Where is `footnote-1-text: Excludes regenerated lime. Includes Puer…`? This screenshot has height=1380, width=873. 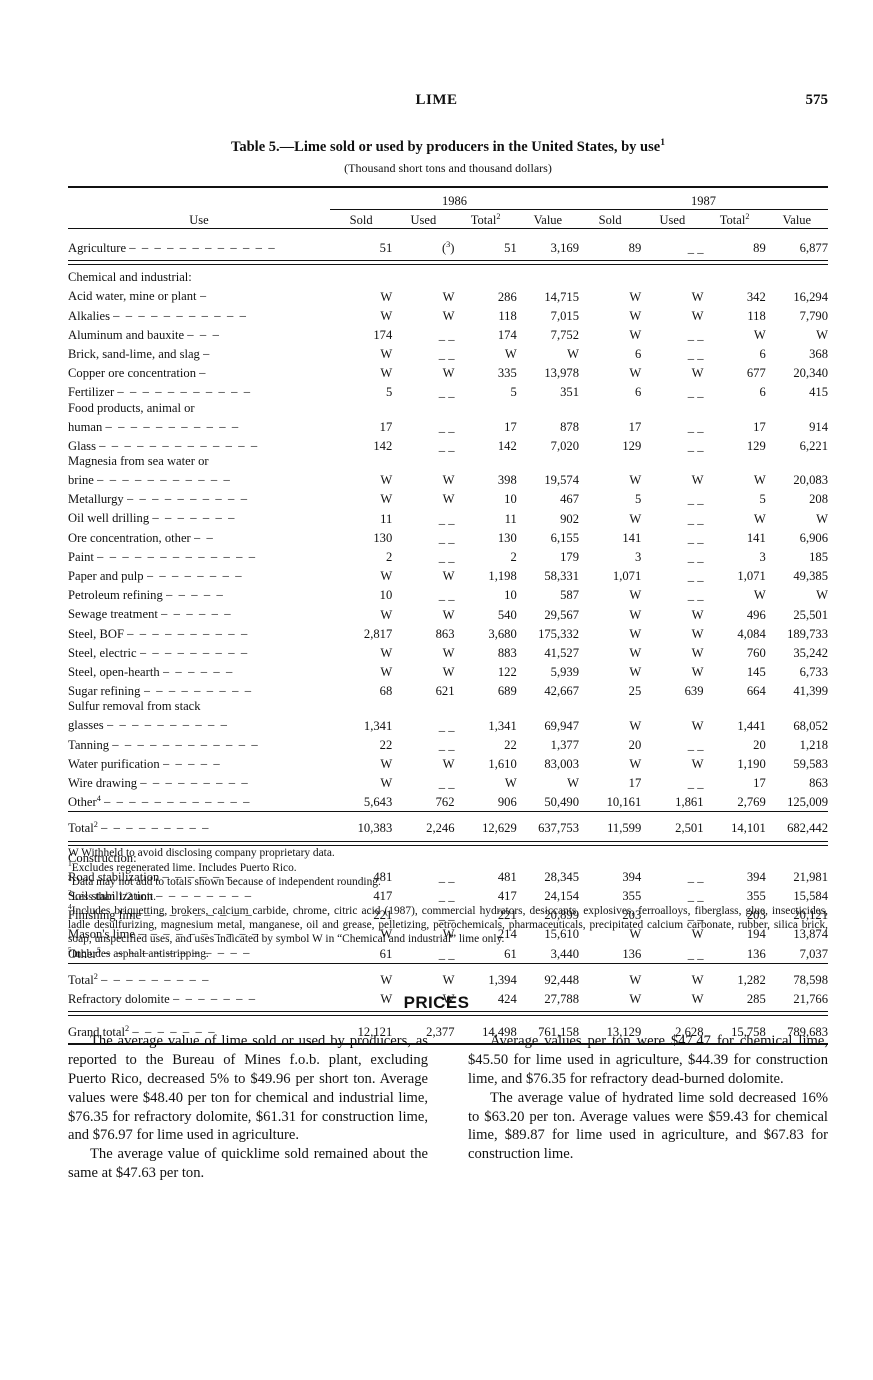 footnote-1-text: Excludes regenerated lime. Includes Puer… is located at coordinates (184, 867).